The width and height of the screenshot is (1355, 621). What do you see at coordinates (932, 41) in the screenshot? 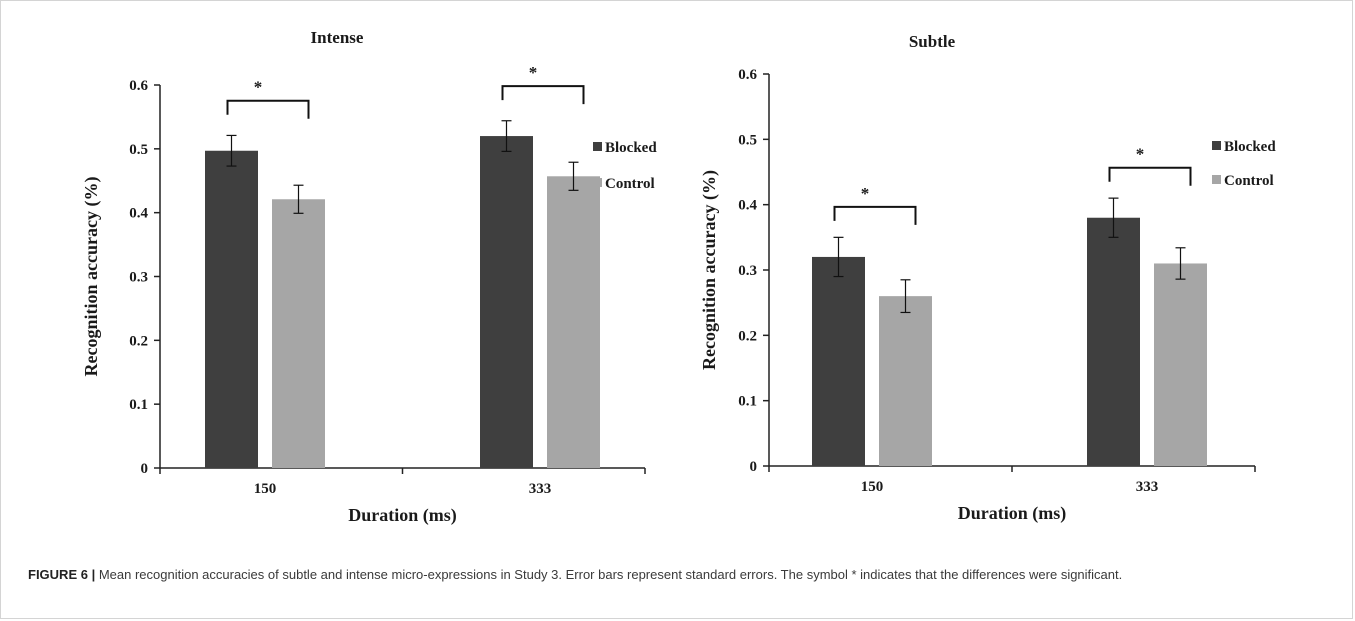
I see `chart-title: Subtle` at bounding box center [932, 41].